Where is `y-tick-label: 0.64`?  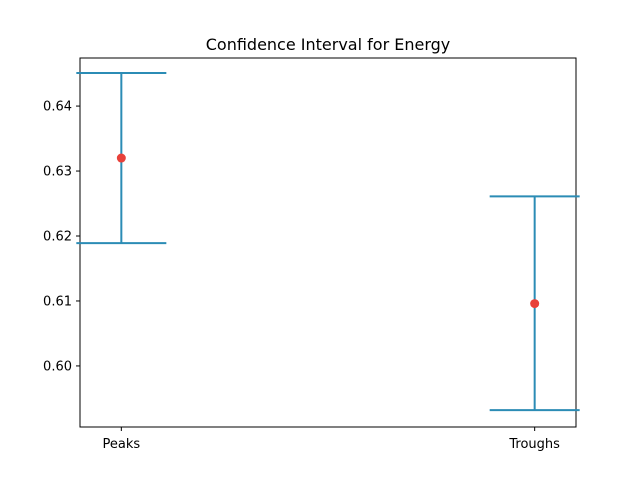 y-tick-label: 0.64 is located at coordinates (57, 107).